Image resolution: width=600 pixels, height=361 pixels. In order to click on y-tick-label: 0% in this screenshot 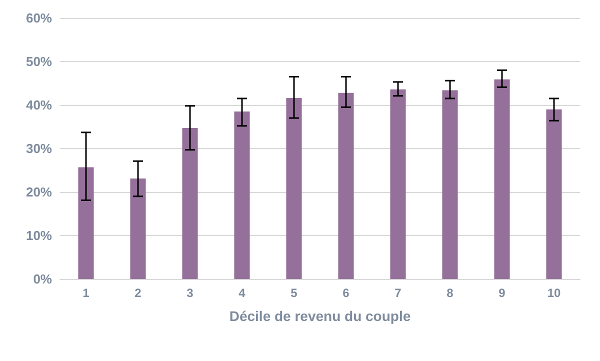, I will do `click(42, 279)`.